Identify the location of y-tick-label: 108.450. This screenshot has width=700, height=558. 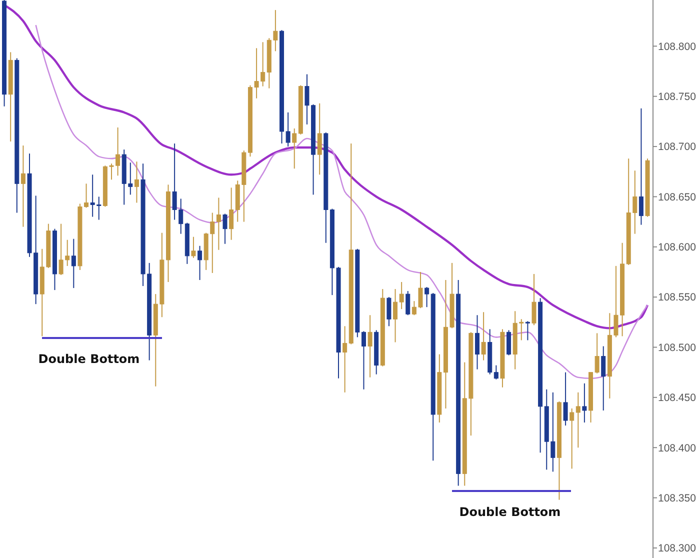
(677, 398).